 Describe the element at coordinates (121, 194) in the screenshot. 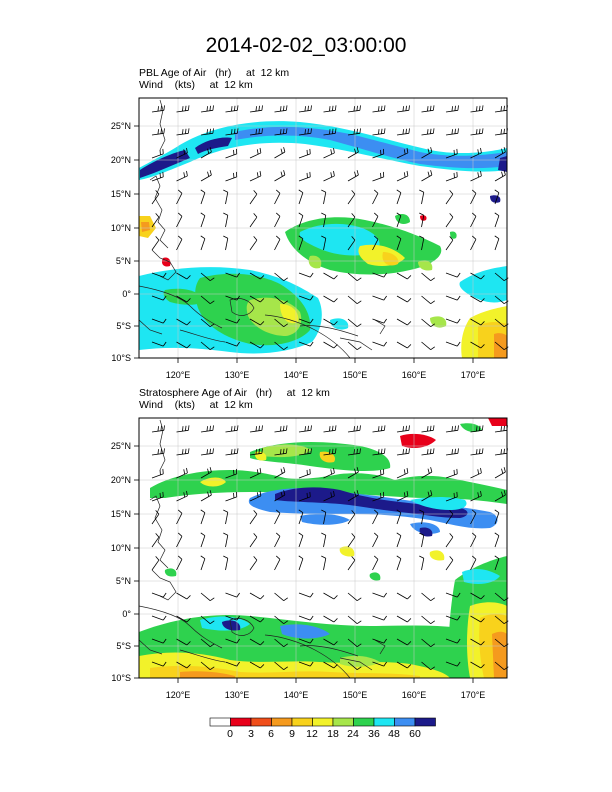

I see `lat-label: 15°N` at that location.